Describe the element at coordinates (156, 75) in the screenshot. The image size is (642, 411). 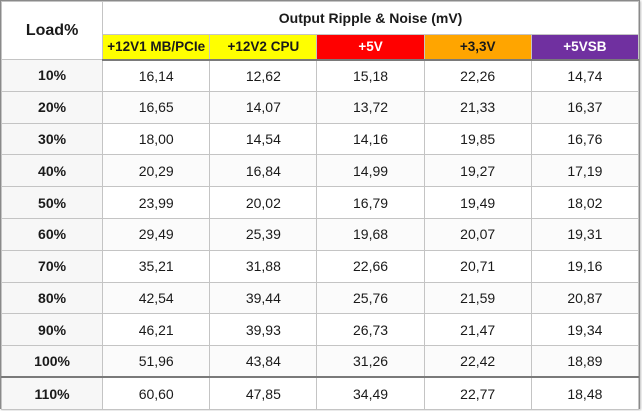
I see `value-cell: 16,14` at that location.